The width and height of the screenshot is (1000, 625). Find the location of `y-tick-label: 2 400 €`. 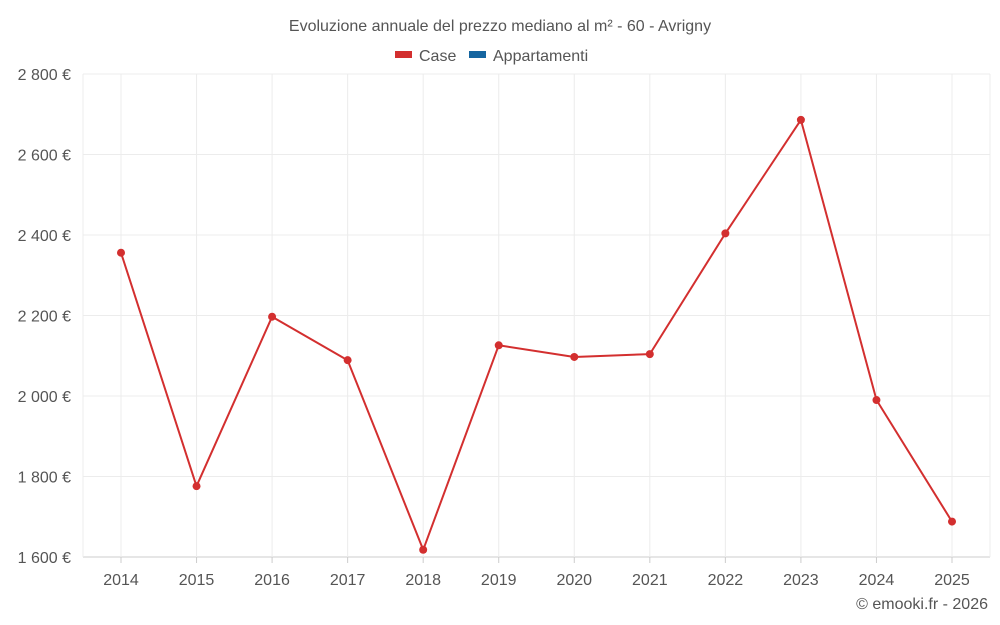

y-tick-label: 2 400 € is located at coordinates (44, 236).